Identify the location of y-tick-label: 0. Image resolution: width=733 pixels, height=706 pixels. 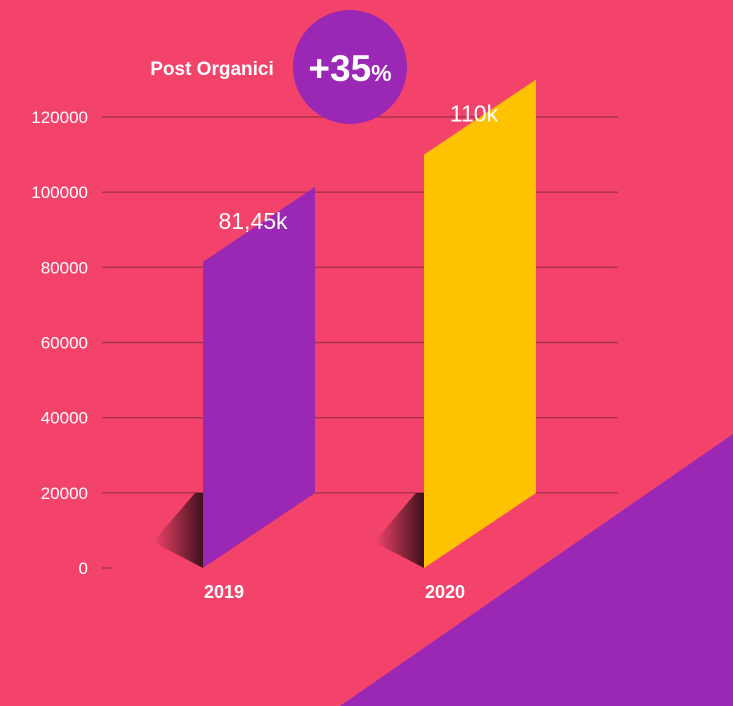
(83, 568).